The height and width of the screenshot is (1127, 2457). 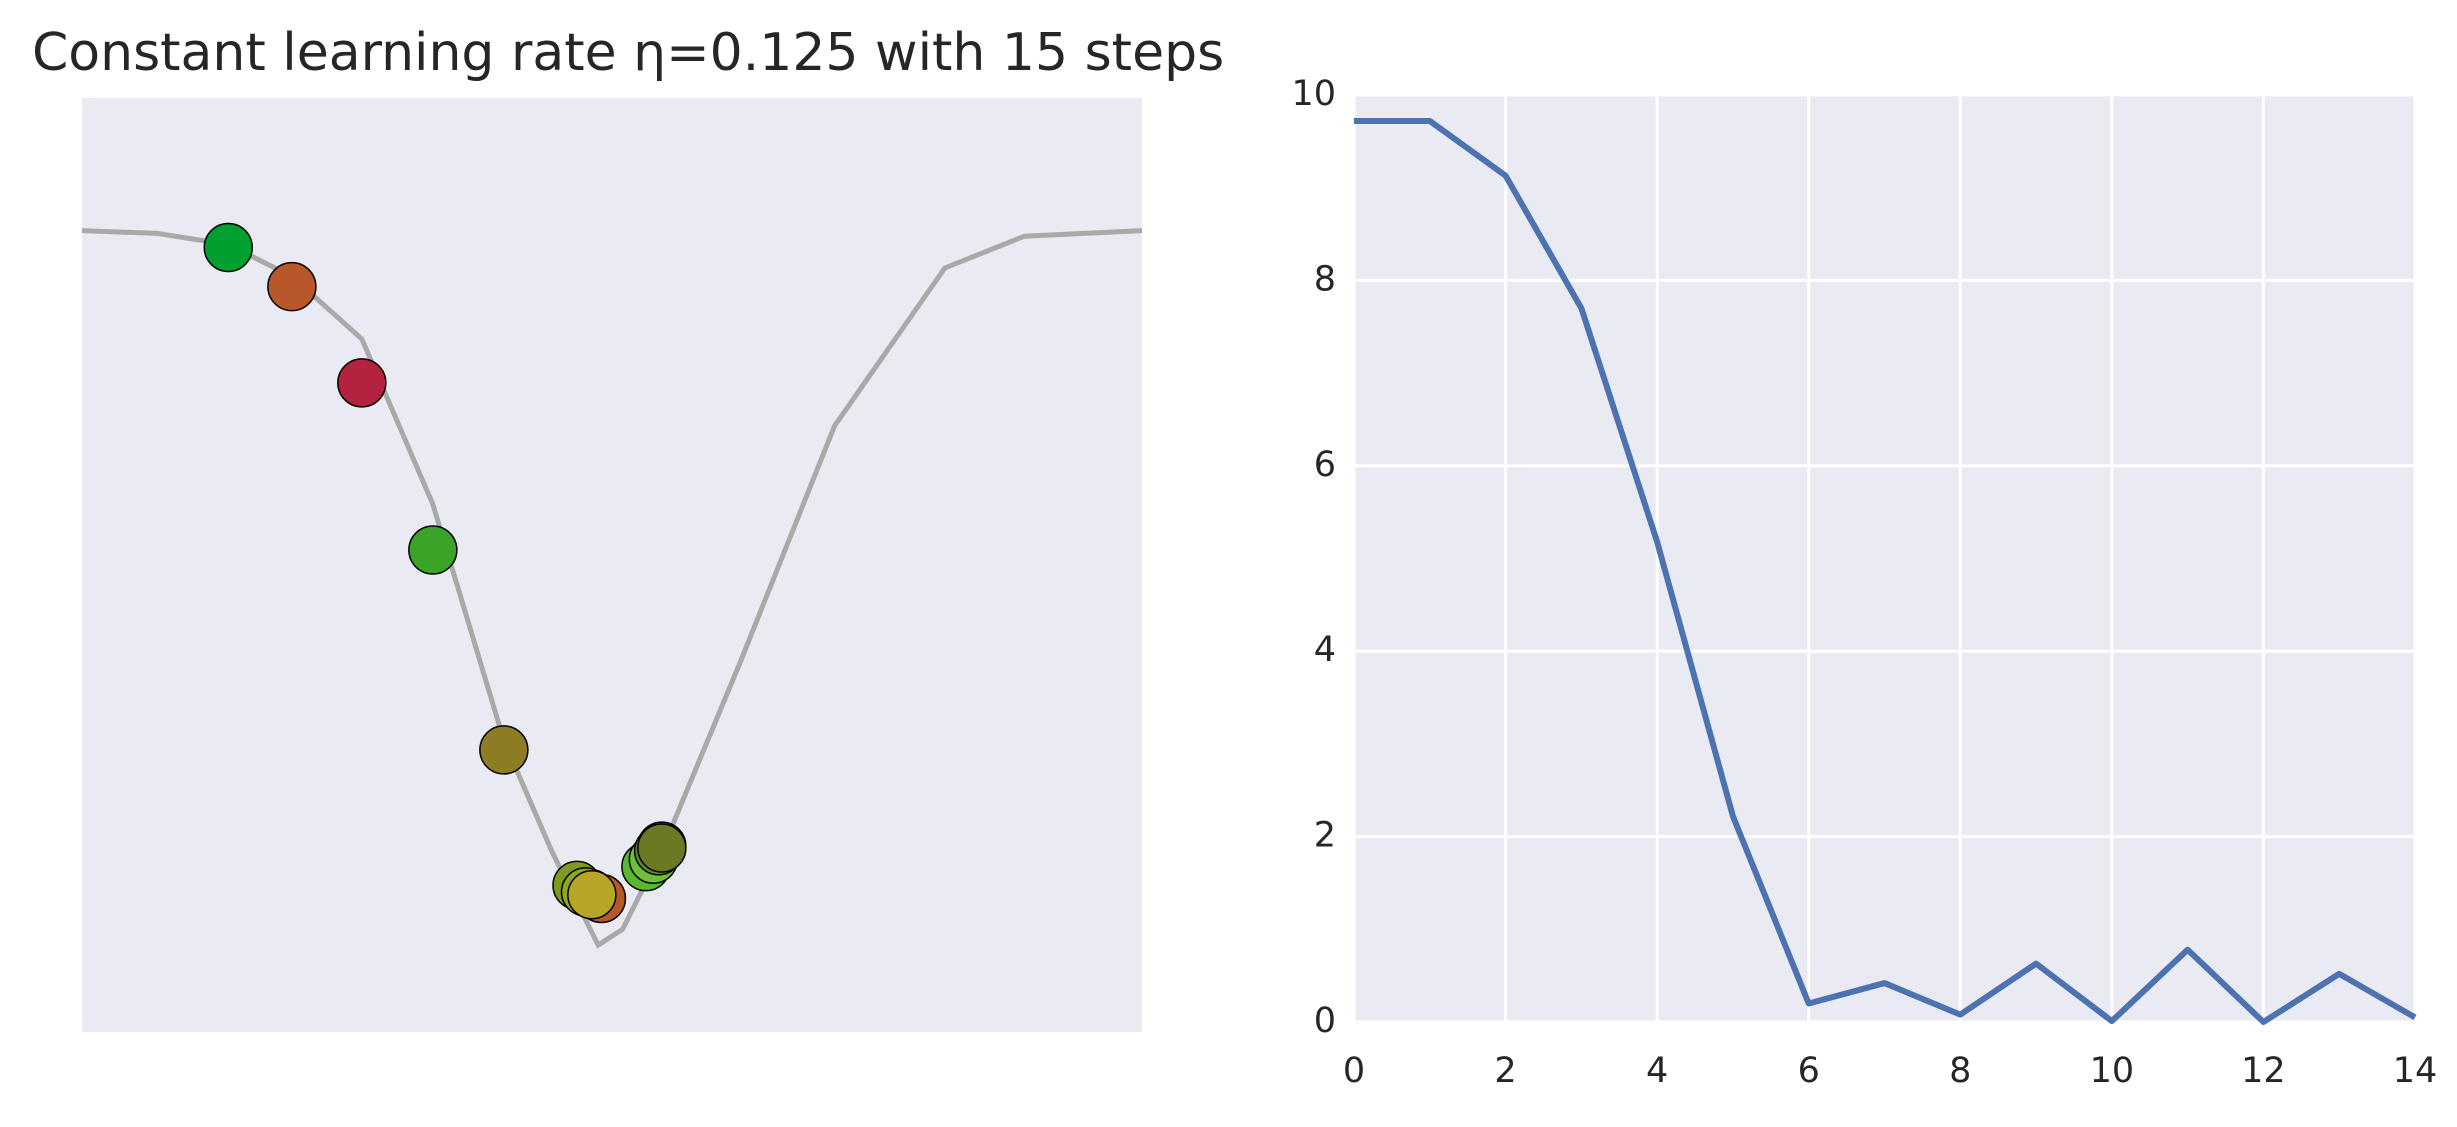 What do you see at coordinates (1325, 1021) in the screenshot?
I see `y-tick-label: 0` at bounding box center [1325, 1021].